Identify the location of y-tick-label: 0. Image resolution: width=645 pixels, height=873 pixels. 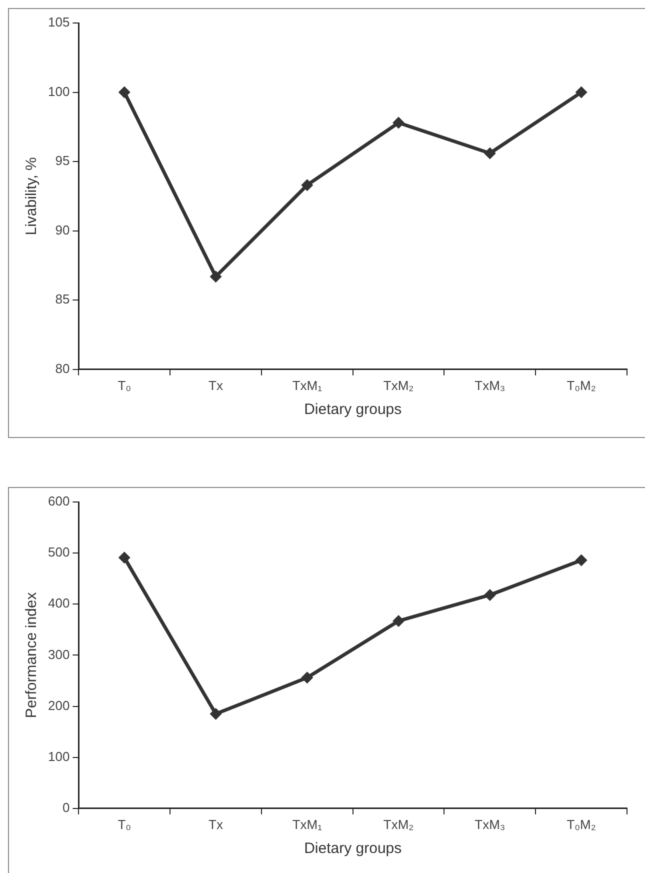
(66, 807).